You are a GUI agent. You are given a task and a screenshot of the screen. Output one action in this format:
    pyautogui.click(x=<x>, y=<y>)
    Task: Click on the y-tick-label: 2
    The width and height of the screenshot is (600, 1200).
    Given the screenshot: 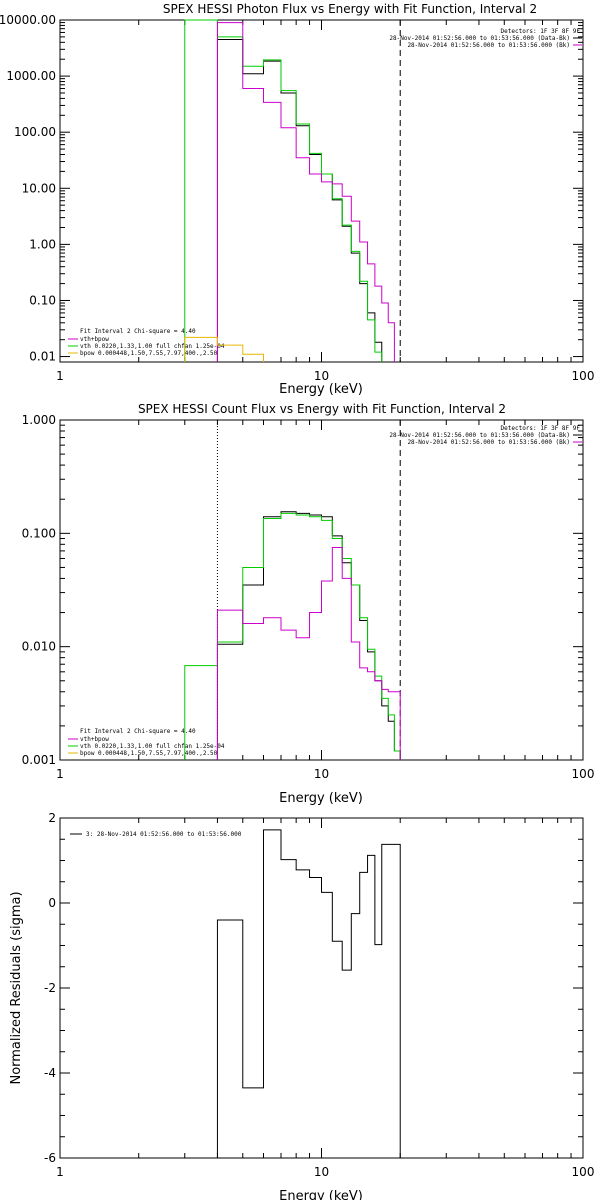 What is the action you would take?
    pyautogui.click(x=52, y=818)
    